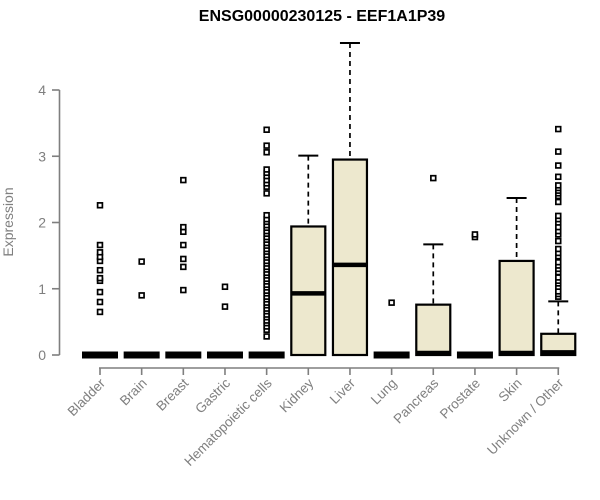  What do you see at coordinates (322, 16) in the screenshot?
I see `chart-title: ENSG00000230125 - EEF1A1P39` at bounding box center [322, 16].